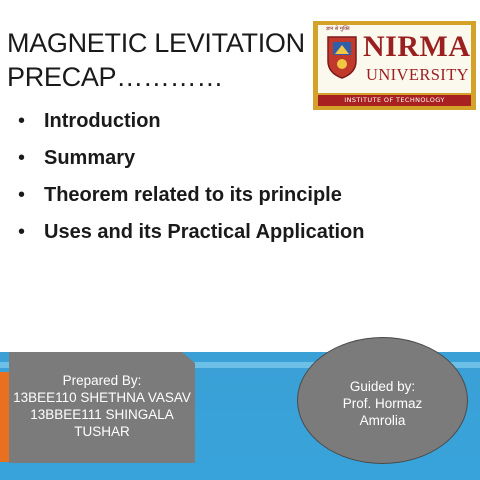  Describe the element at coordinates (90, 158) in the screenshot. I see `bullet-text: Summary` at that location.